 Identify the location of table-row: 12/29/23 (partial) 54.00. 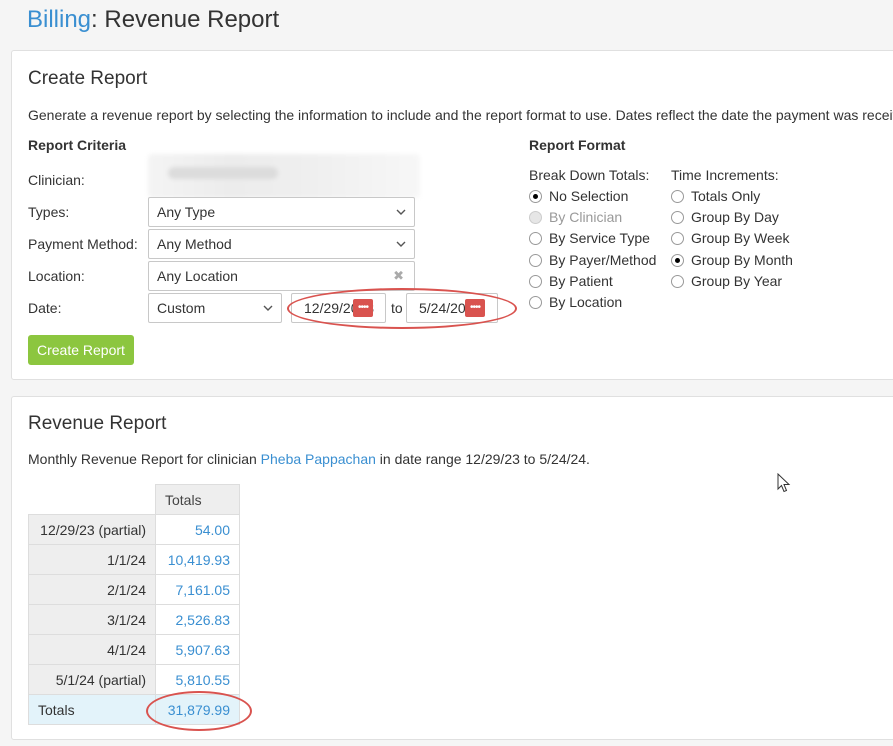
(134, 529).